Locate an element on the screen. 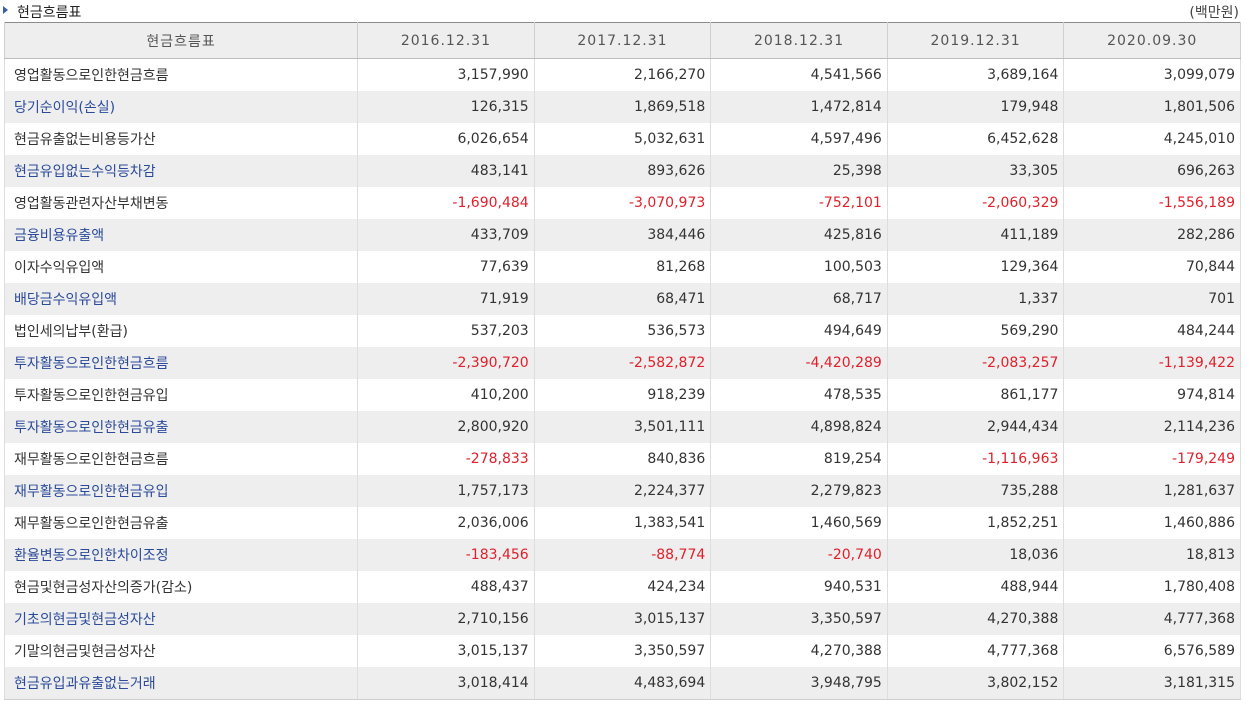 The height and width of the screenshot is (708, 1247). value-cell: 483,141 is located at coordinates (446, 171).